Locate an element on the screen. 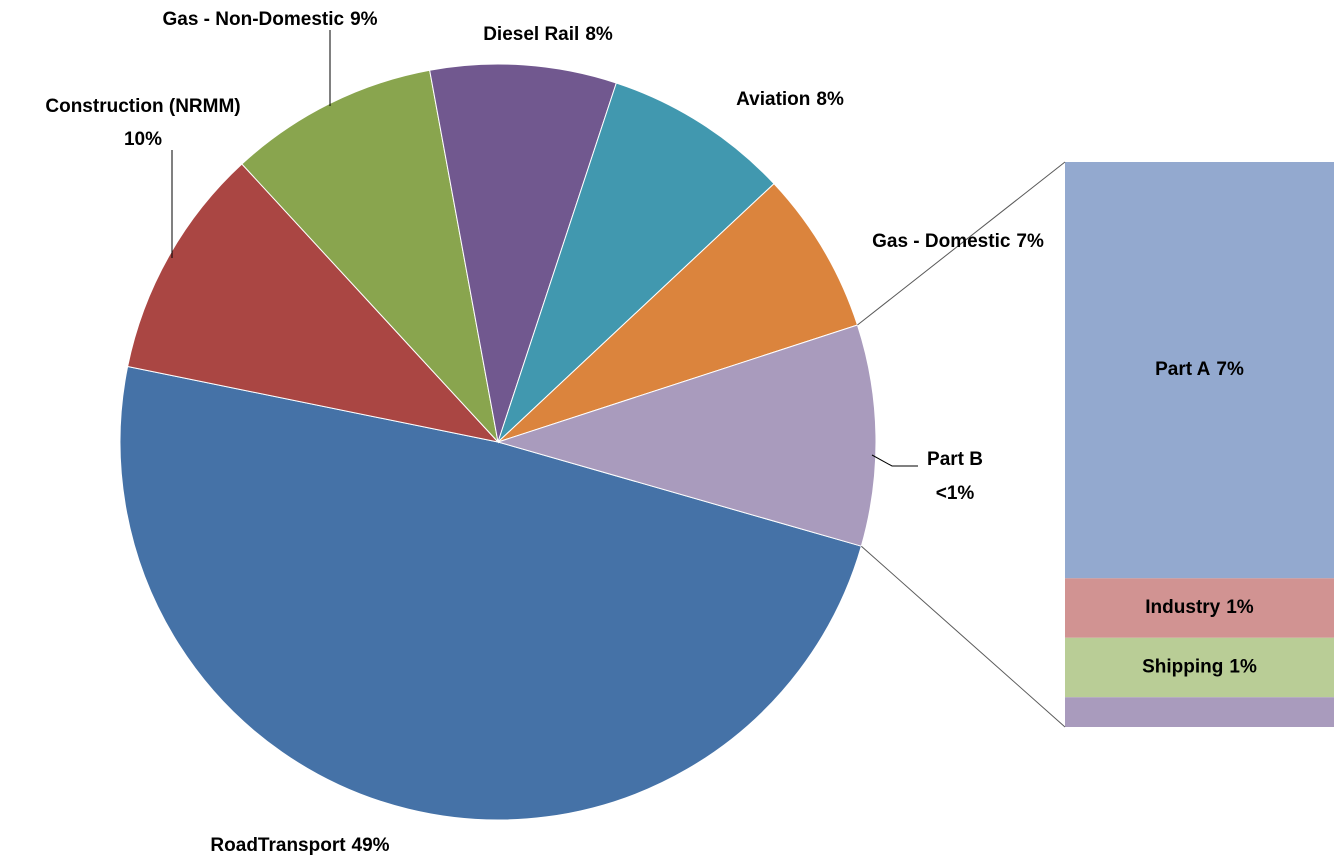 The height and width of the screenshot is (865, 1334). data-label: Gas - Domestic 7% is located at coordinates (958, 241).